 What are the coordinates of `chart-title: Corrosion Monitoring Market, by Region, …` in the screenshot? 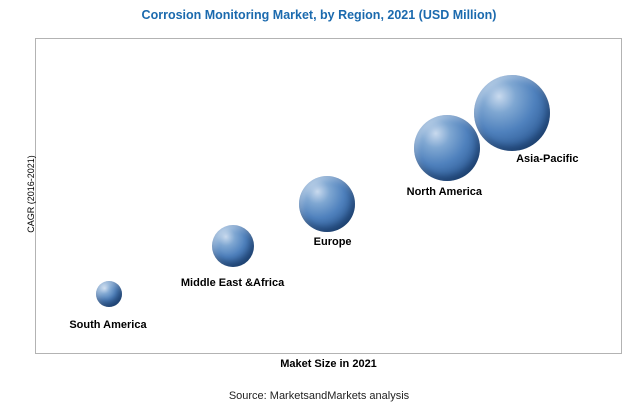 It's located at (319, 15).